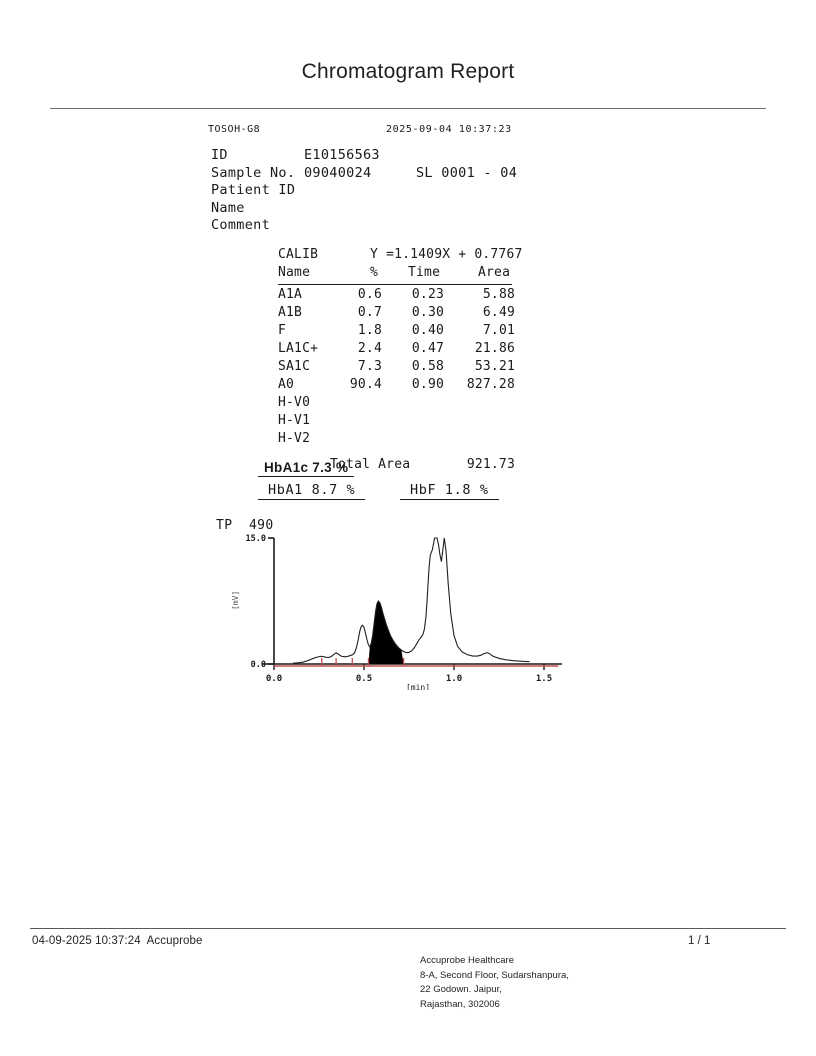 The image size is (816, 1056). Describe the element at coordinates (294, 366) in the screenshot. I see `cell-name: SA1C` at that location.